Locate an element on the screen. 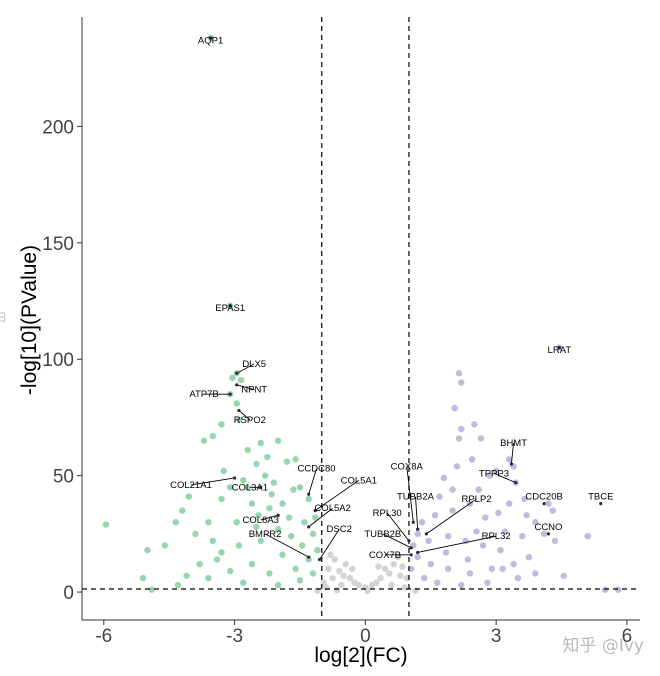 The height and width of the screenshot is (676, 660). gene-label: BMPR2 is located at coordinates (265, 534).